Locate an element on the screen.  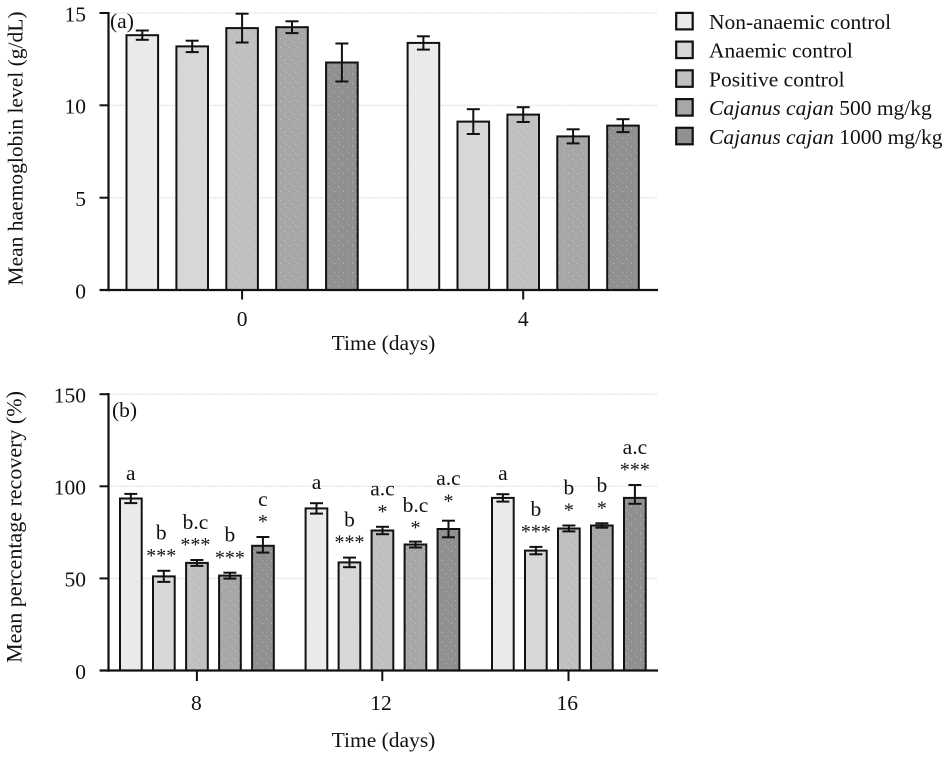
svg-text: 5 is located at coordinates (80, 199).